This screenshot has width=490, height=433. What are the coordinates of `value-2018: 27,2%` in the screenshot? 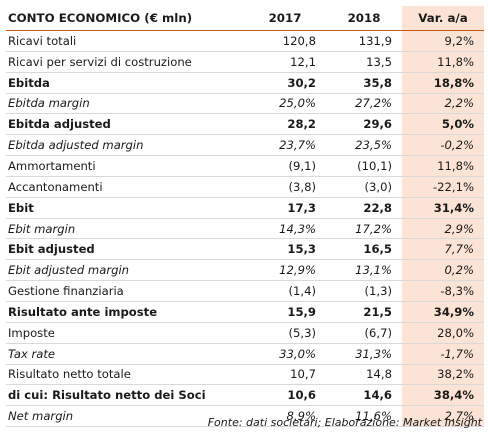 It's located at (364, 104).